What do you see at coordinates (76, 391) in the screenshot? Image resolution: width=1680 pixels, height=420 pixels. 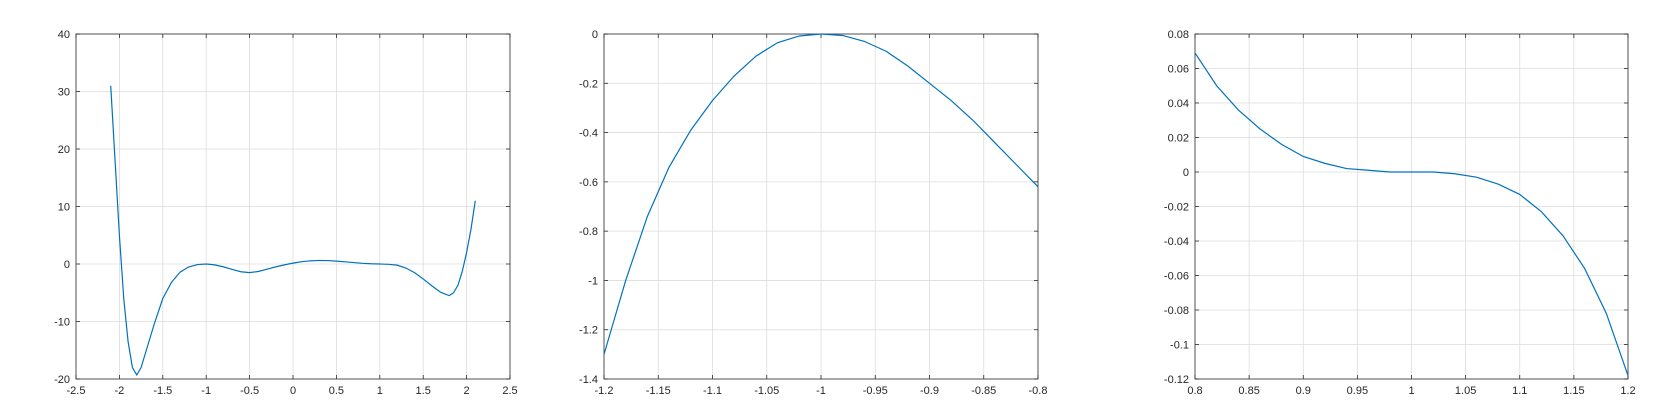 I see `x-tick-label: -2.5` at bounding box center [76, 391].